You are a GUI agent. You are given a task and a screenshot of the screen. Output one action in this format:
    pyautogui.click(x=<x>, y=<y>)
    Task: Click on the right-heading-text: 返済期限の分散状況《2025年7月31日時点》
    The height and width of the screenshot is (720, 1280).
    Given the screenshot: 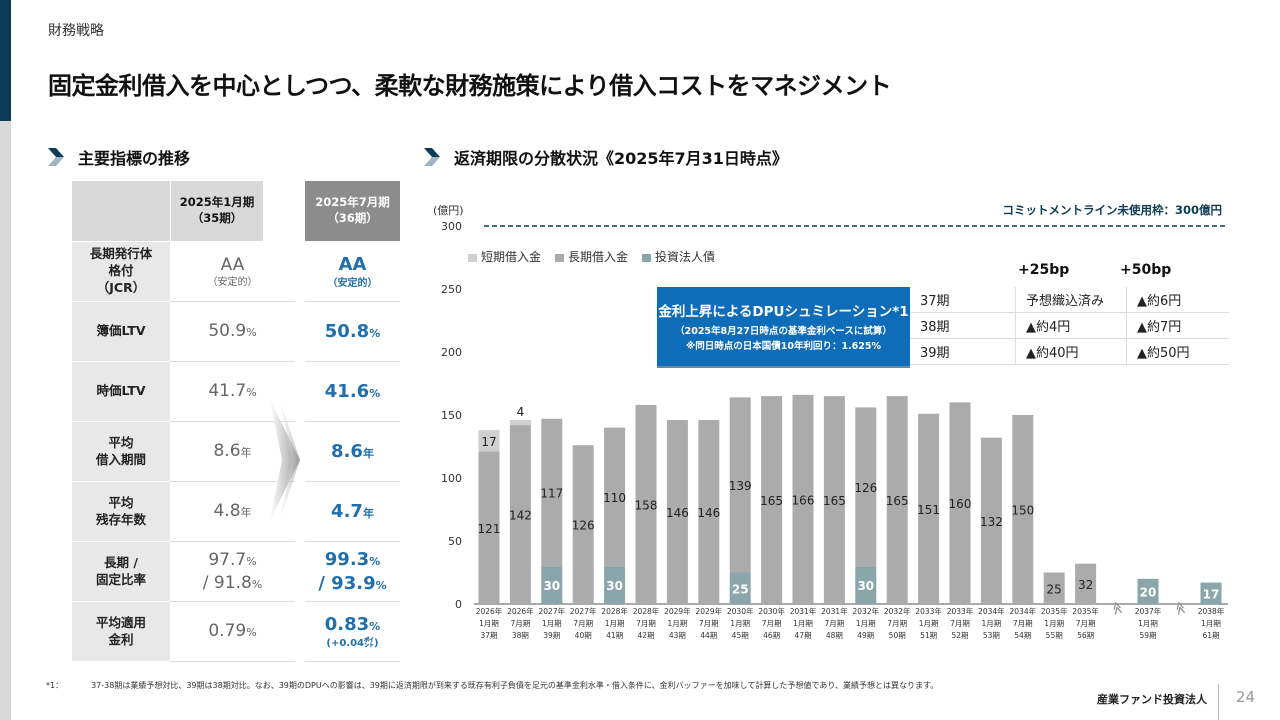 What is the action you would take?
    pyautogui.click(x=621, y=158)
    